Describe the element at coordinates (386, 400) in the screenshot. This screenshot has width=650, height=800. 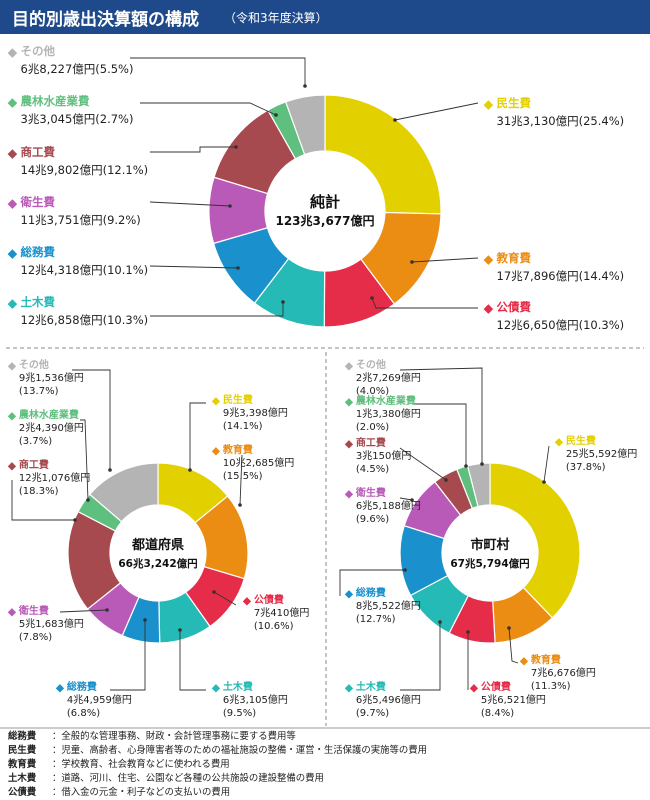
I see `label-name: 農林水産業費` at that location.